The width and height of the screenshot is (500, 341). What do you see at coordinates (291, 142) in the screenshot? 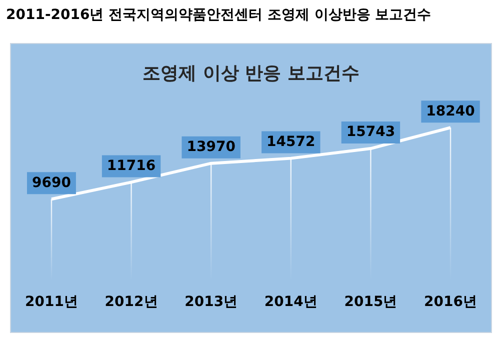
I see `data-label: 14572` at bounding box center [291, 142].